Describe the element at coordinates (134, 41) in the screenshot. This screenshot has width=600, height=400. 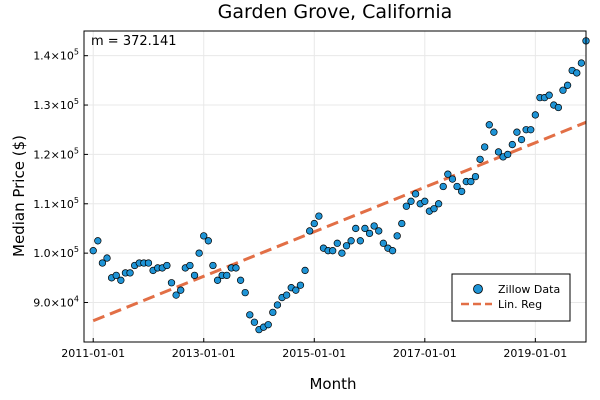
I see `slope-annotation: m = 372.141` at that location.